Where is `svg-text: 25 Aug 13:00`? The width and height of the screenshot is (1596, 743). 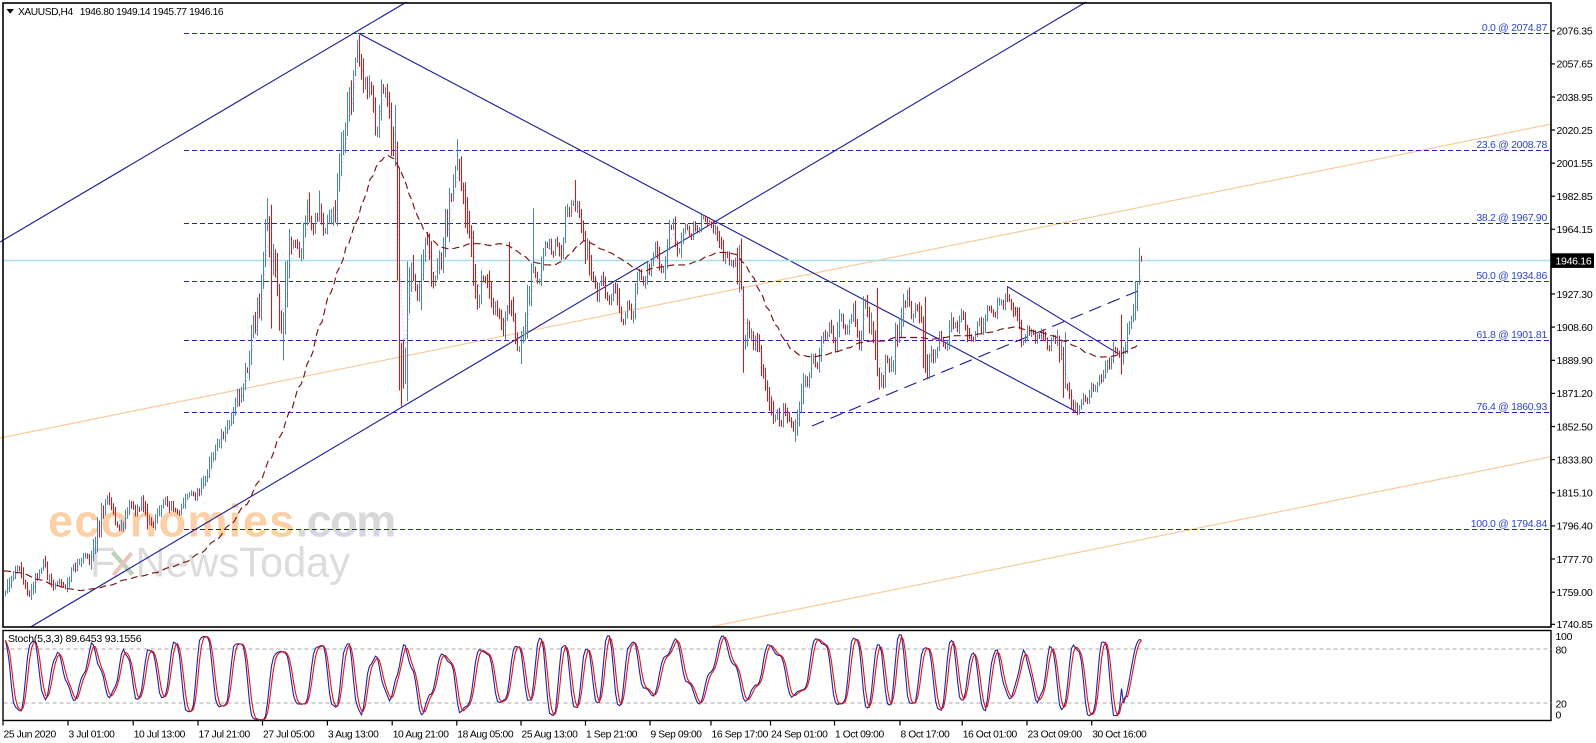 svg-text: 25 Aug 13:00 is located at coordinates (550, 735).